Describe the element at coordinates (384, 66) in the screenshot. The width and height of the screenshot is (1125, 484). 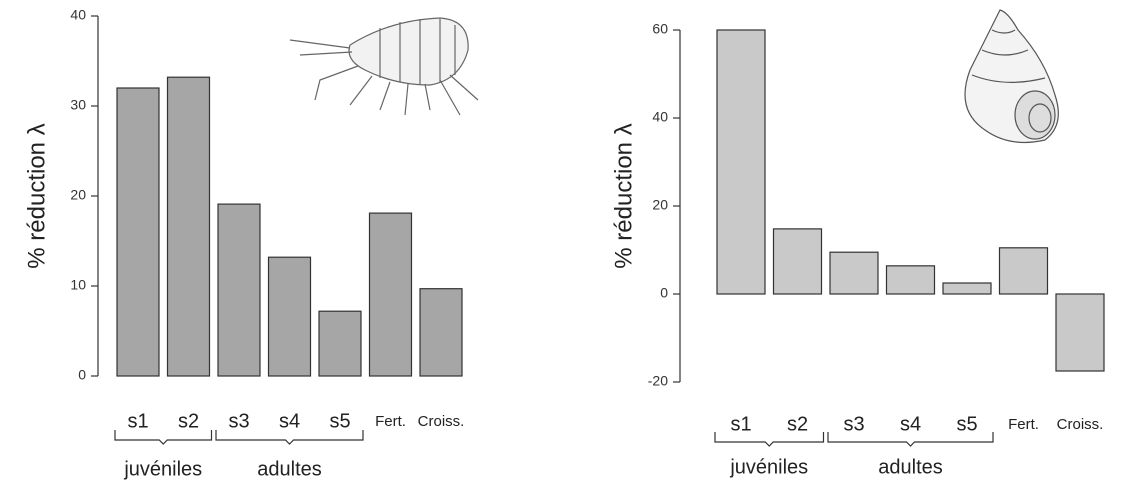
I see `amphipod-illustration` at that location.